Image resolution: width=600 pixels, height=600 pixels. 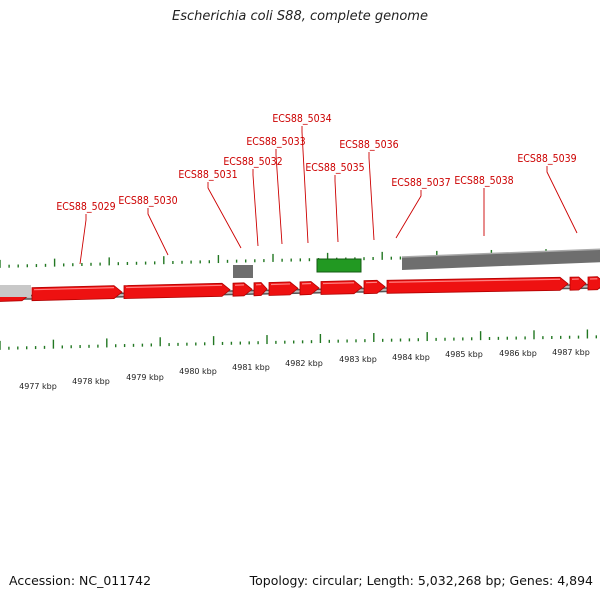 What do you see at coordinates (300, 272) in the screenshot?
I see `feature-track` at bounding box center [300, 272].